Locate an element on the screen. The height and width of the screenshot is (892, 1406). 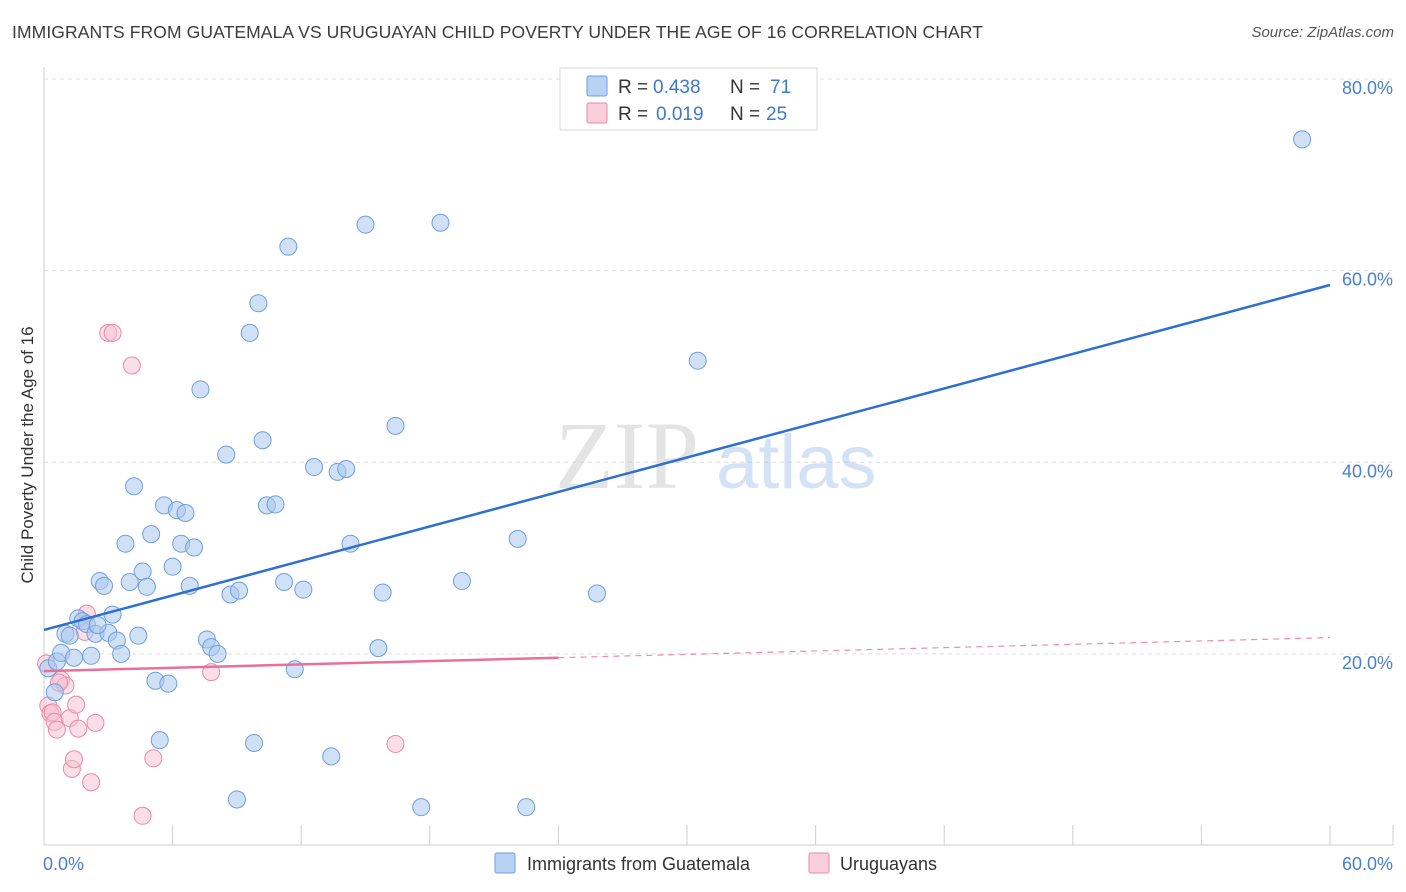
watermark-atlas: atlas is located at coordinates (796, 462).